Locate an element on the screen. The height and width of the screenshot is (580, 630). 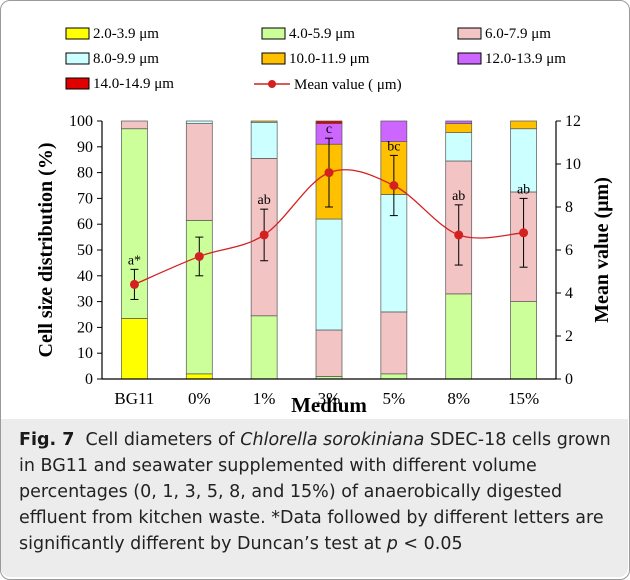
y-tick-label-3: 30 is located at coordinates (85, 302).